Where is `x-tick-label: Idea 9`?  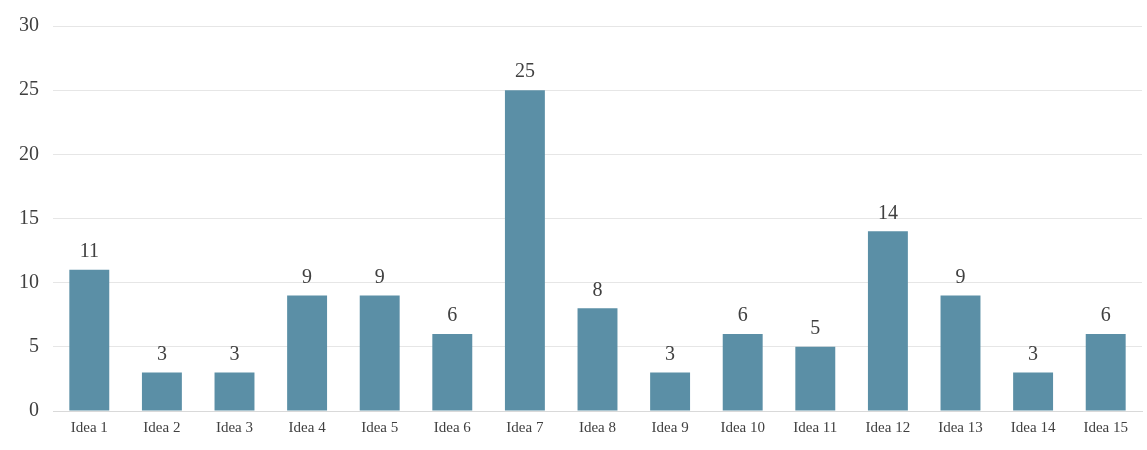 x-tick-label: Idea 9 is located at coordinates (670, 426).